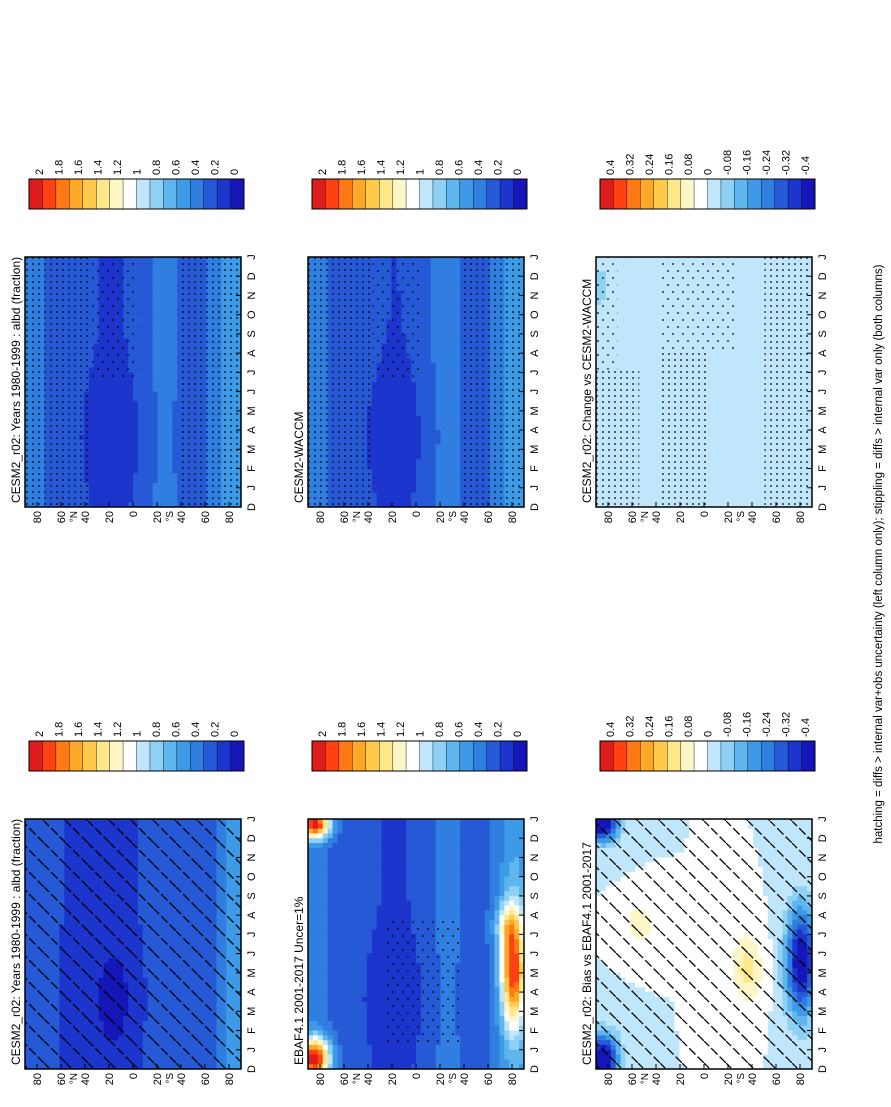 This screenshot has height=1107, width=891. Describe the element at coordinates (299, 457) in the screenshot. I see `panel-title: CESM2-WACCM` at that location.